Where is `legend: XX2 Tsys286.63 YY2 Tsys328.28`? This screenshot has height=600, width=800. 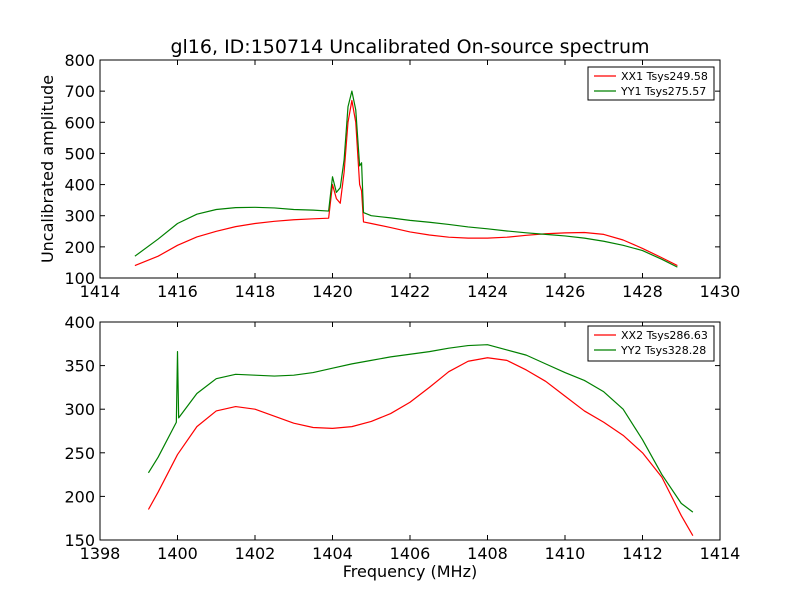 legend: XX2 Tsys286.63 YY2 Tsys328.28 is located at coordinates (651, 343).